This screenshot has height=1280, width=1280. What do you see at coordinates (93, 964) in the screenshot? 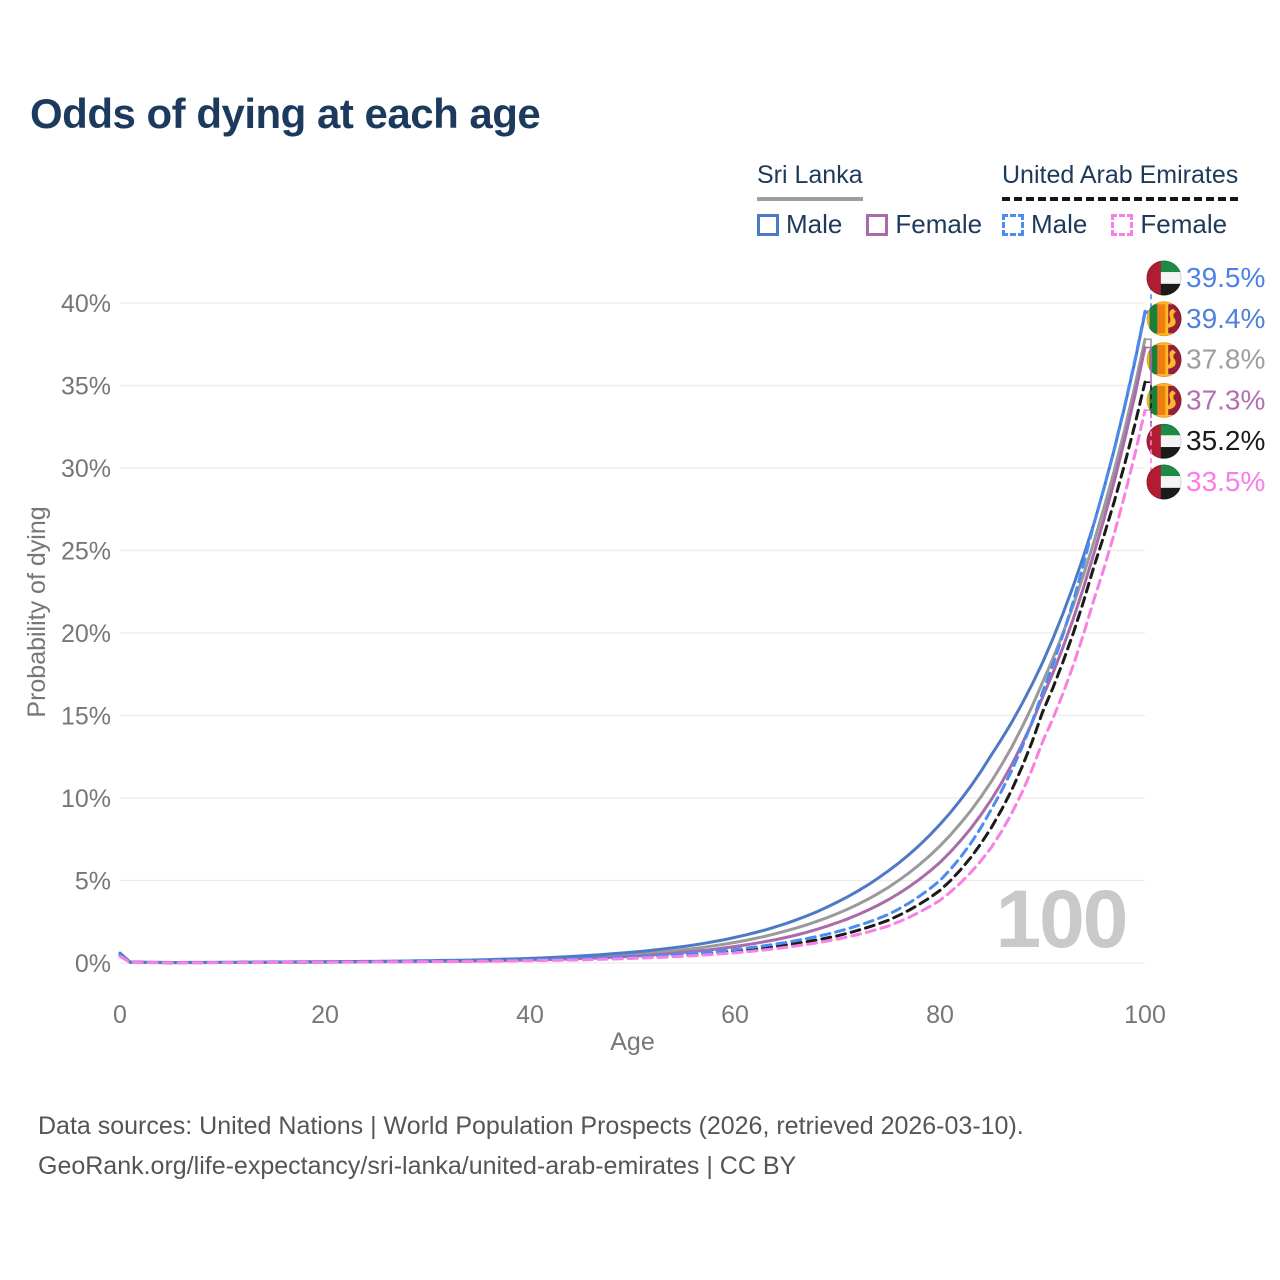
I see `y-tick-label: 0%` at bounding box center [93, 964].